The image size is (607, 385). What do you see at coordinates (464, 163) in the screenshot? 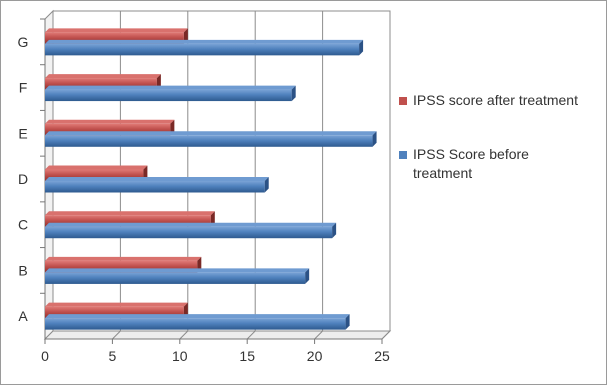
I see `legend-item: IPSS Score before treatment` at bounding box center [464, 163].